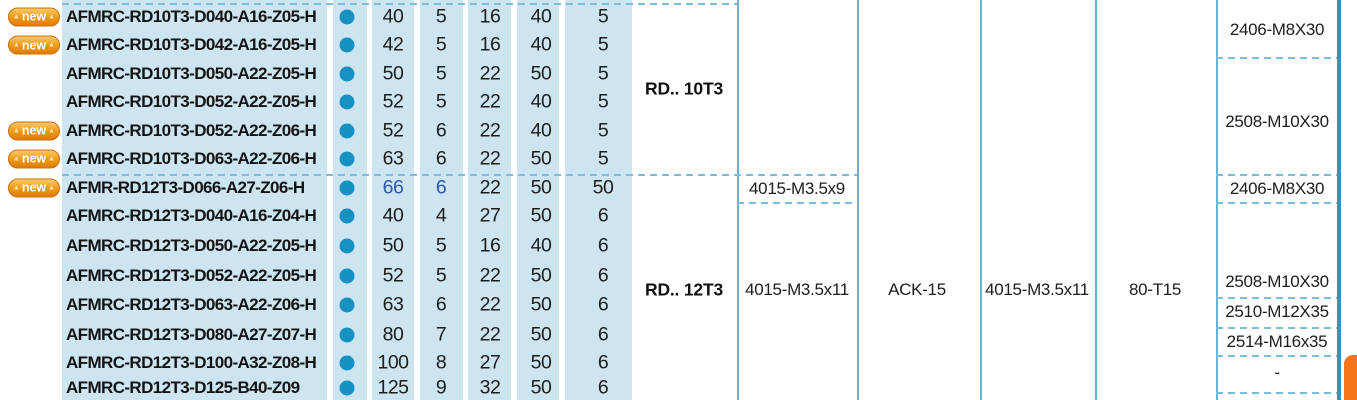 The image size is (1357, 400). I want to click on clamp-screw-cell-4: 2508-M10X30, so click(1277, 281).